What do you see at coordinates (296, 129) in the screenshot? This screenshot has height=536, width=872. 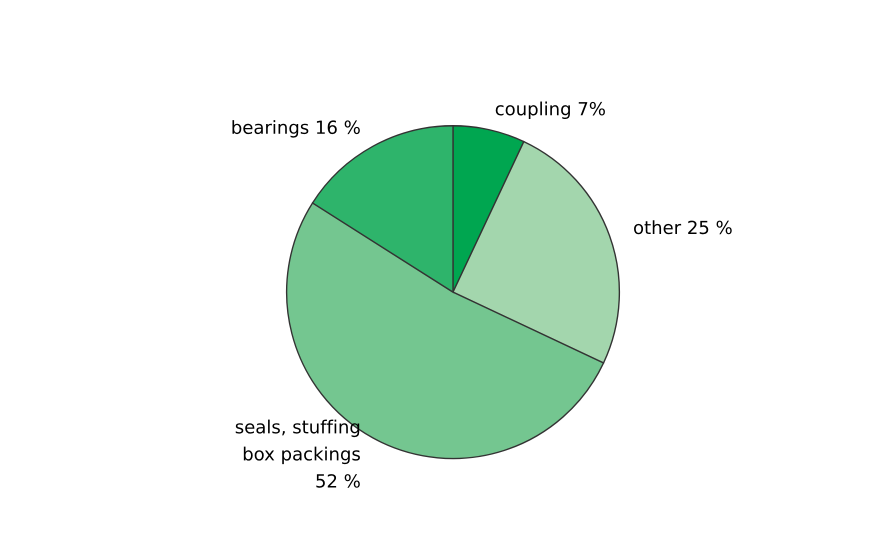 I see `slice-label: bearings 16 %` at bounding box center [296, 129].